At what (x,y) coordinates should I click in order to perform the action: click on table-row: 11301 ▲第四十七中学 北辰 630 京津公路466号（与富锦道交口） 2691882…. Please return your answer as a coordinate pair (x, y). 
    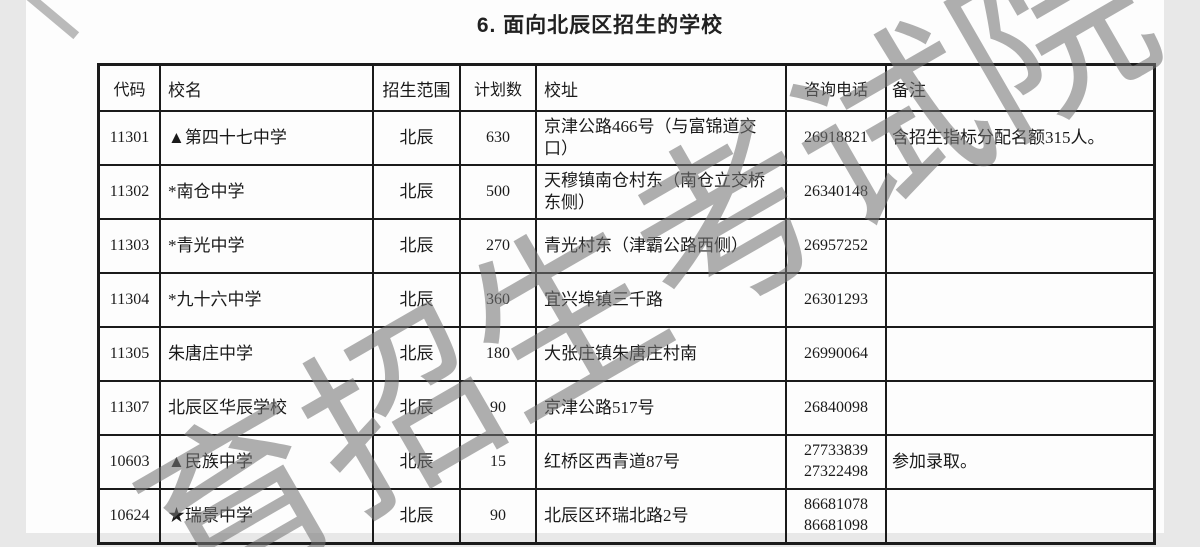
    Looking at the image, I should click on (626, 138).